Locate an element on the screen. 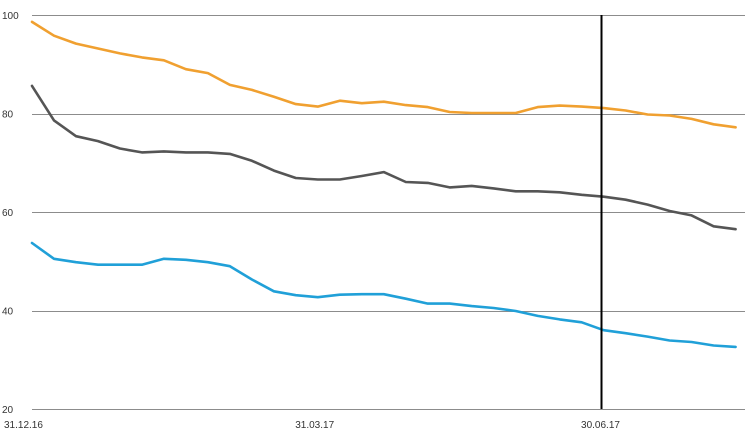  y-tick-label: 40 is located at coordinates (8, 312).